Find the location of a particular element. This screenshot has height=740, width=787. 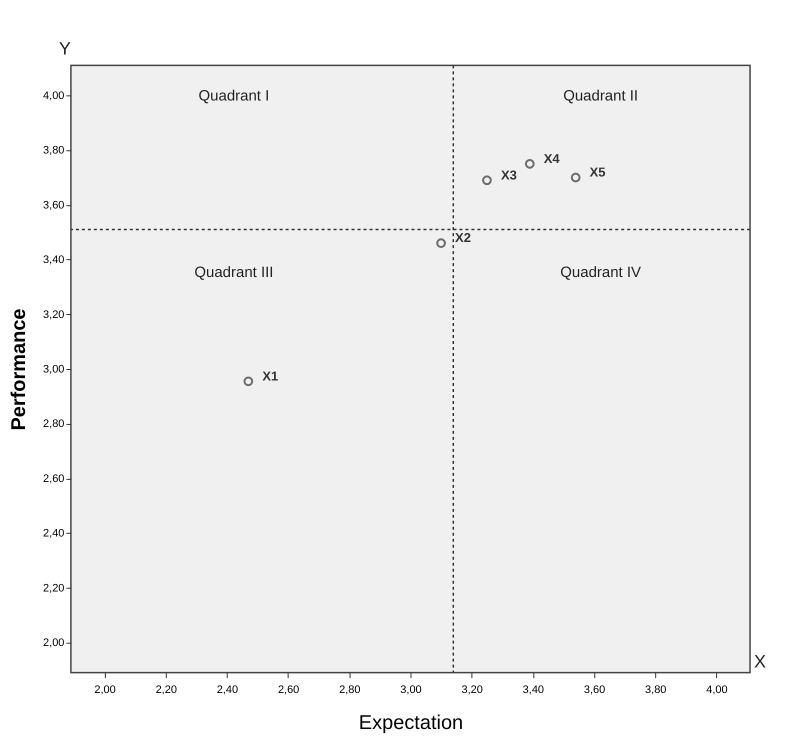

y-tick-label: 2,80 is located at coordinates (53, 424).